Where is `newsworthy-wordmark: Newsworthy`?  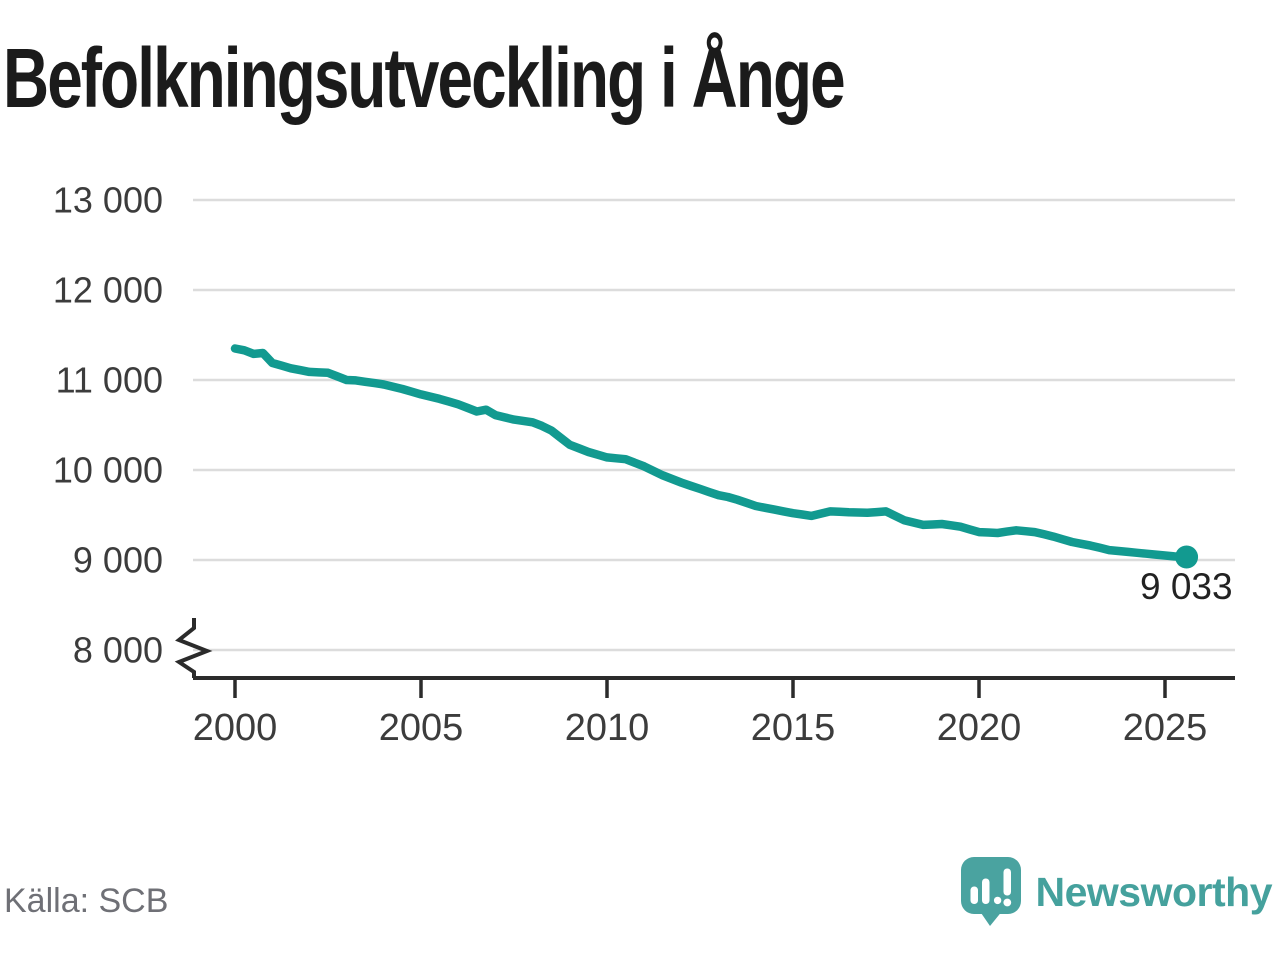
newsworthy-wordmark: Newsworthy is located at coordinates (1154, 892).